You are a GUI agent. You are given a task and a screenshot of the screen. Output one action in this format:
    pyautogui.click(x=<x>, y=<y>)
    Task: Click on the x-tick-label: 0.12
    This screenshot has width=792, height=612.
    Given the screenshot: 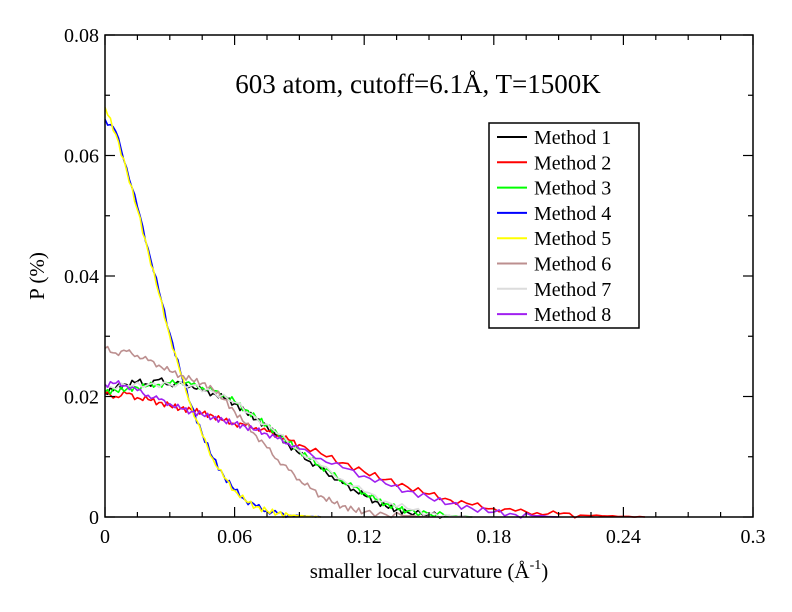 What is the action you would take?
    pyautogui.click(x=364, y=537)
    